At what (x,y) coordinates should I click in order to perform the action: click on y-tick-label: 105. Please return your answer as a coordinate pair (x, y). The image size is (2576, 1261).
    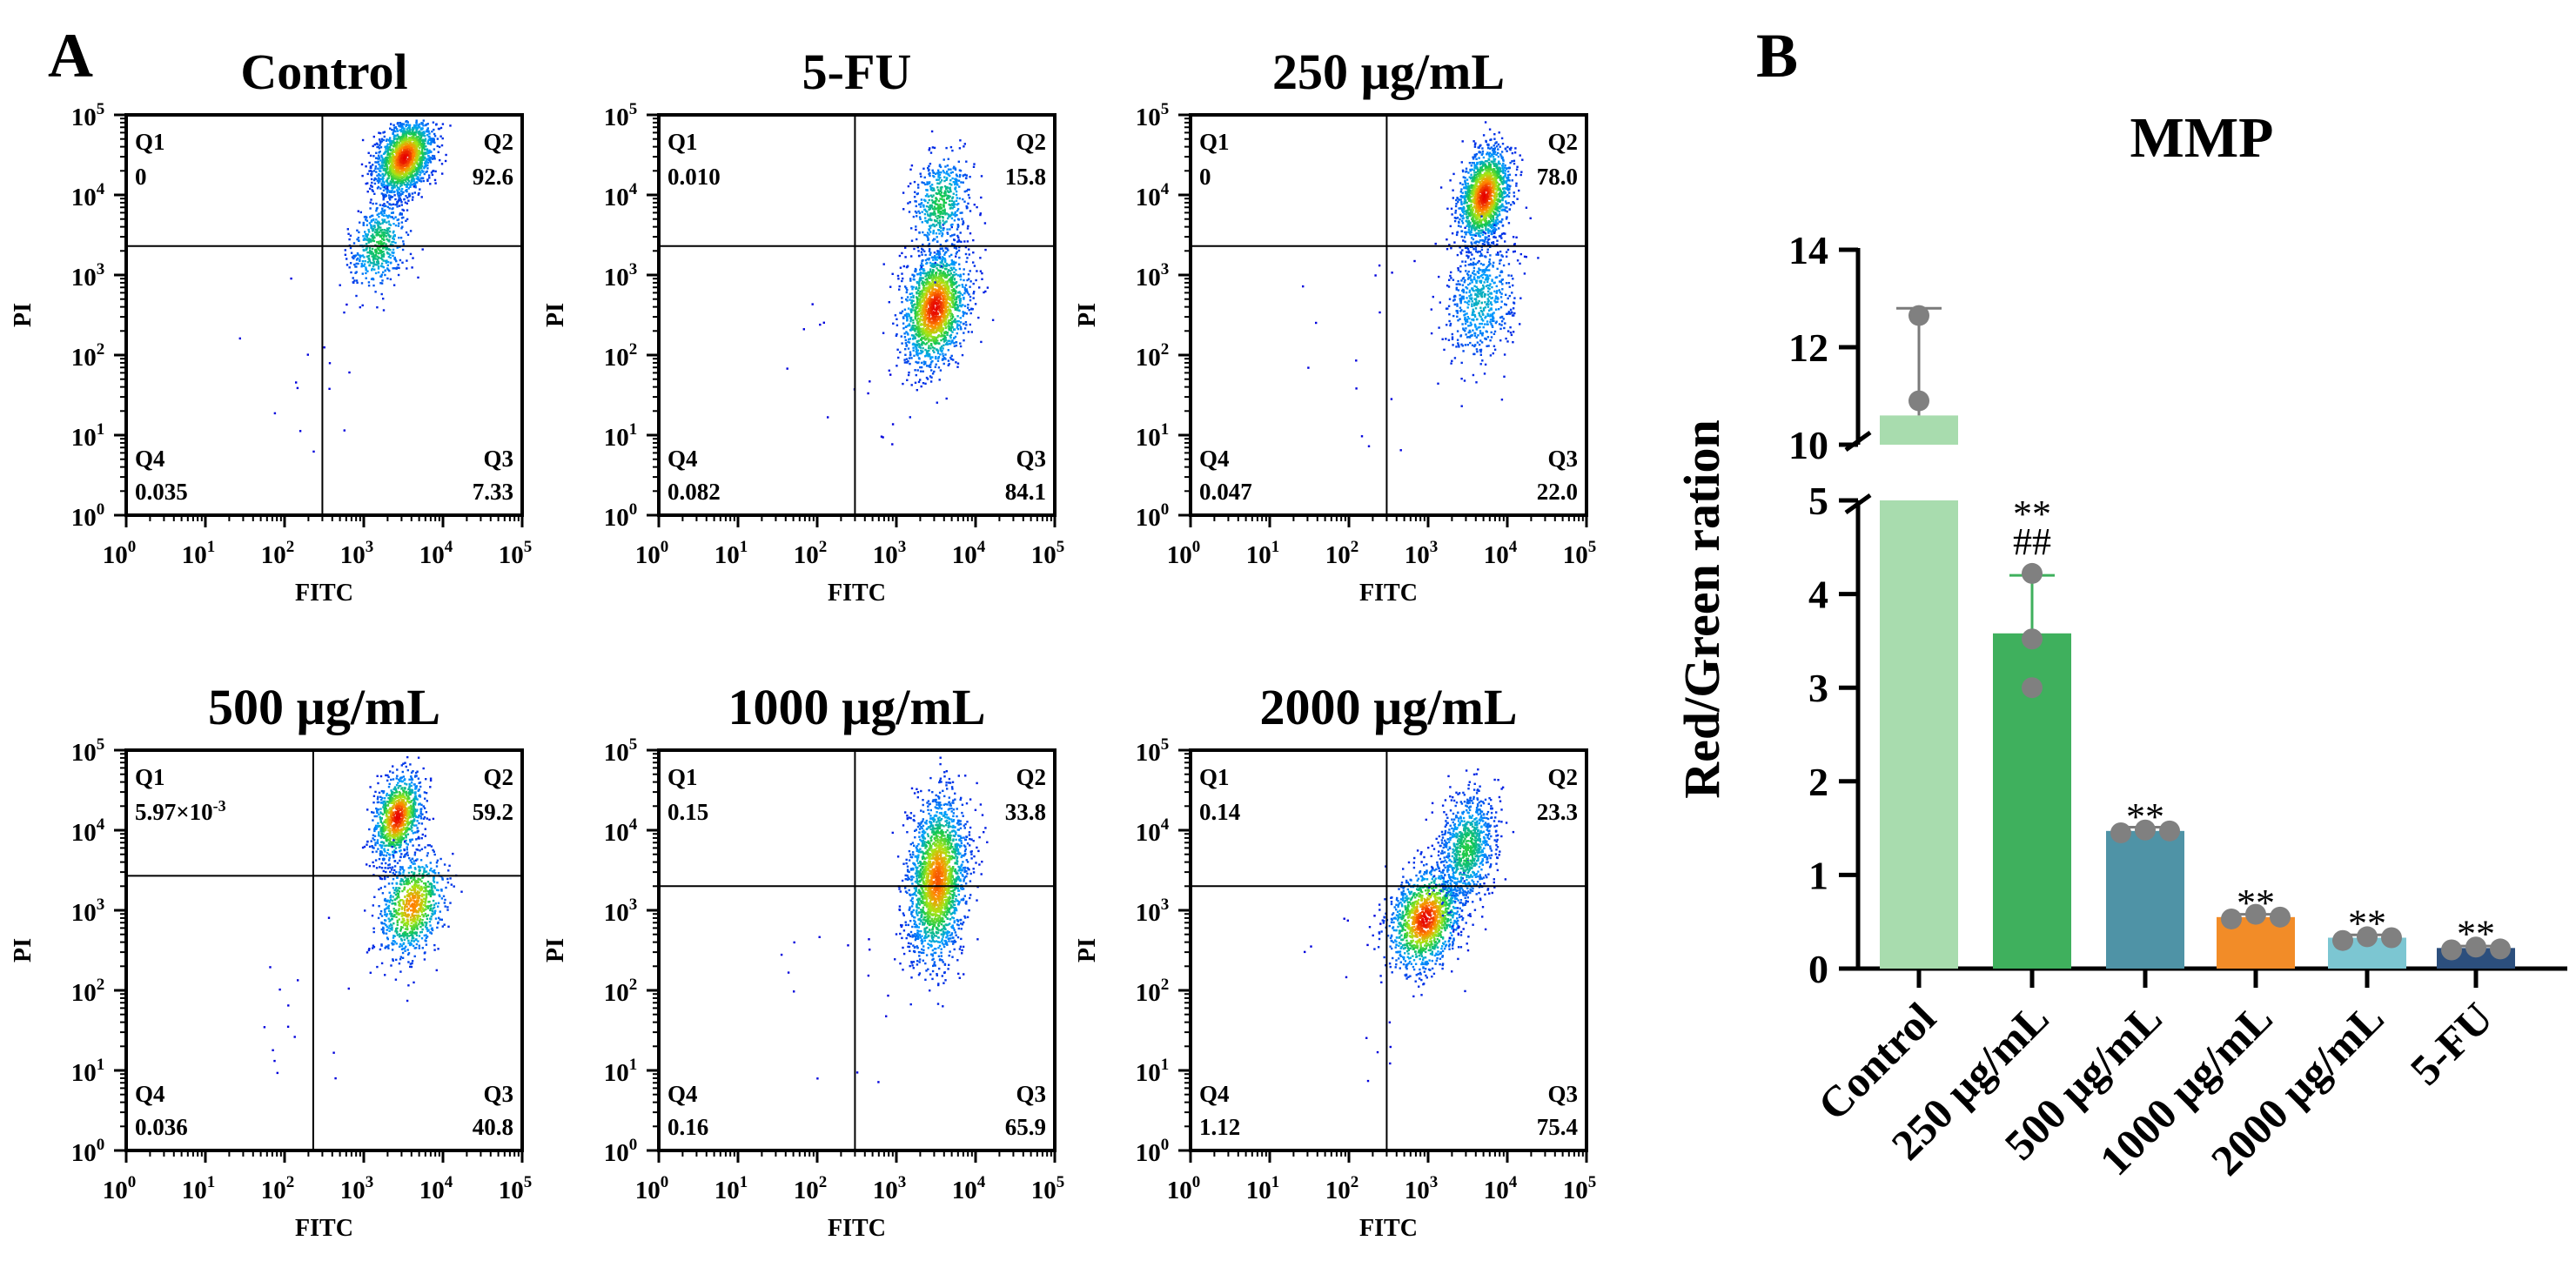
    Looking at the image, I should click on (621, 115).